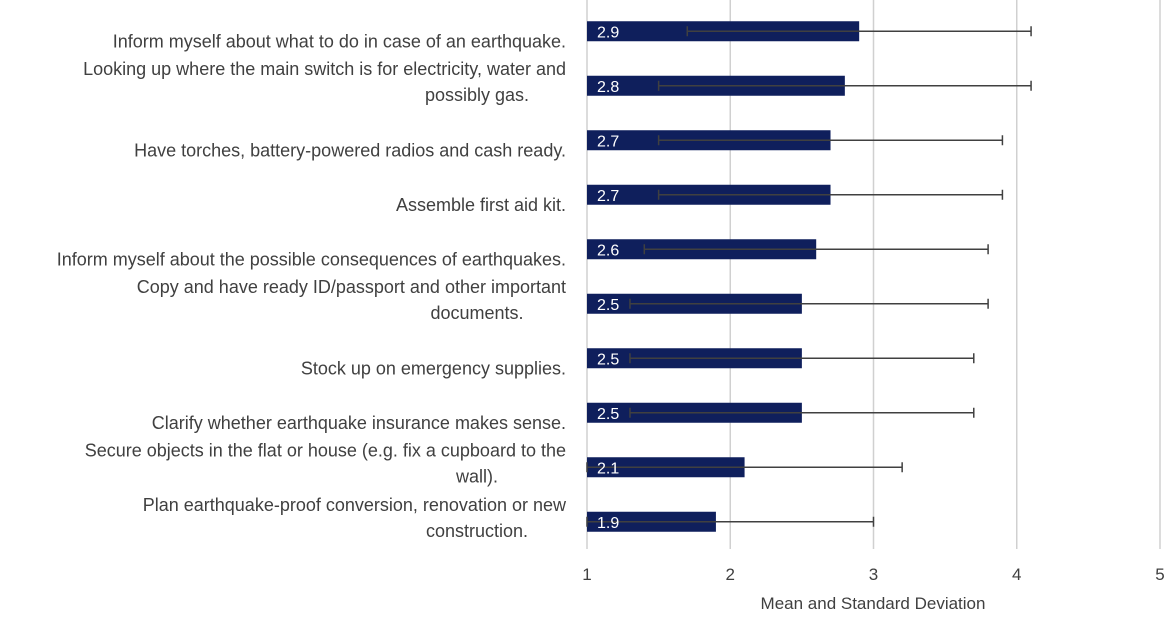  I want to click on x-tick-label: 3, so click(873, 574).